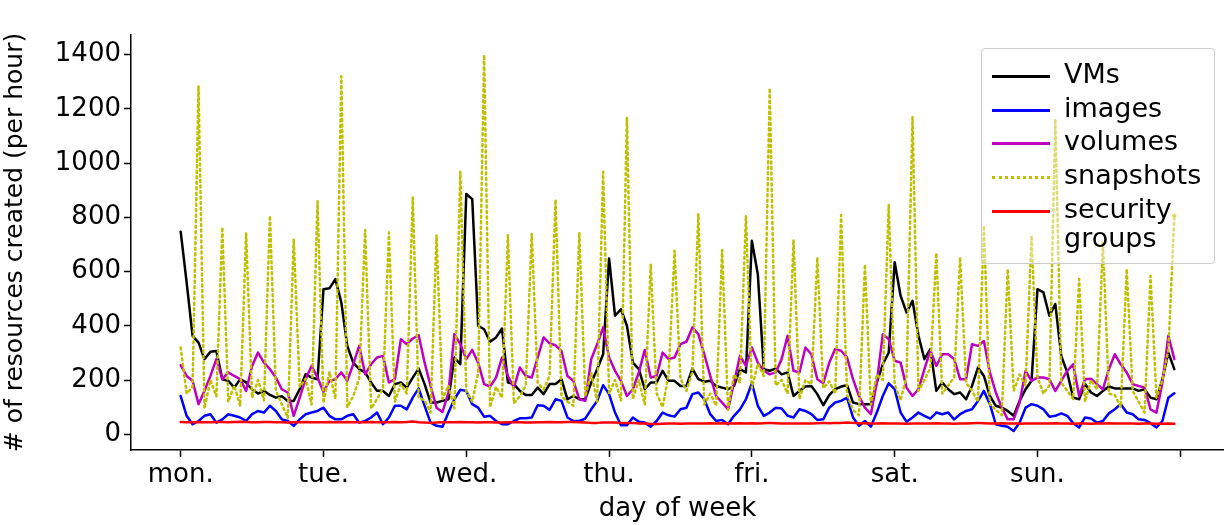 This screenshot has width=1224, height=525. Describe the element at coordinates (112, 432) in the screenshot. I see `y-tick-label: 0` at that location.